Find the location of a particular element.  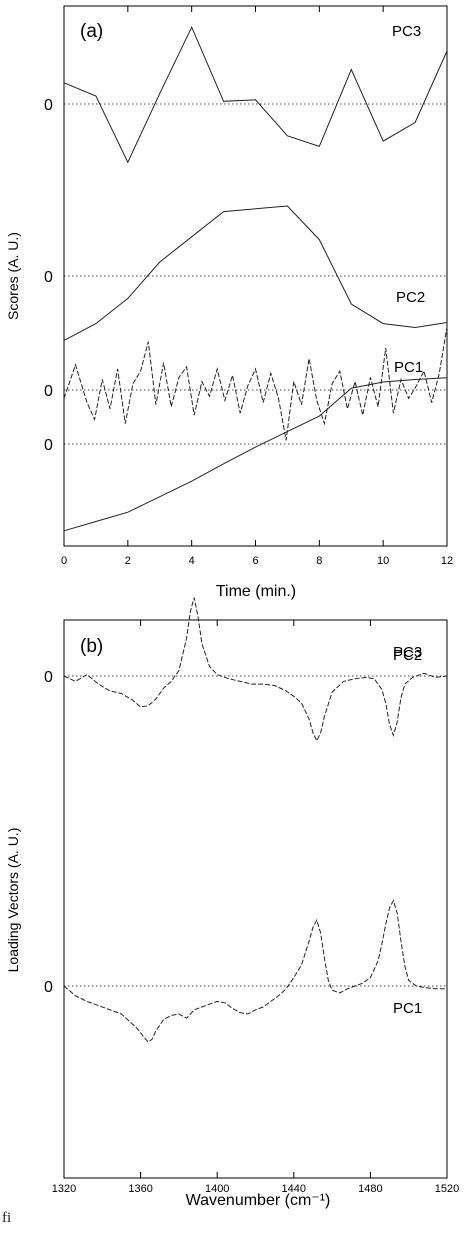

caption-fragment-text: fi is located at coordinates (7, 1218).